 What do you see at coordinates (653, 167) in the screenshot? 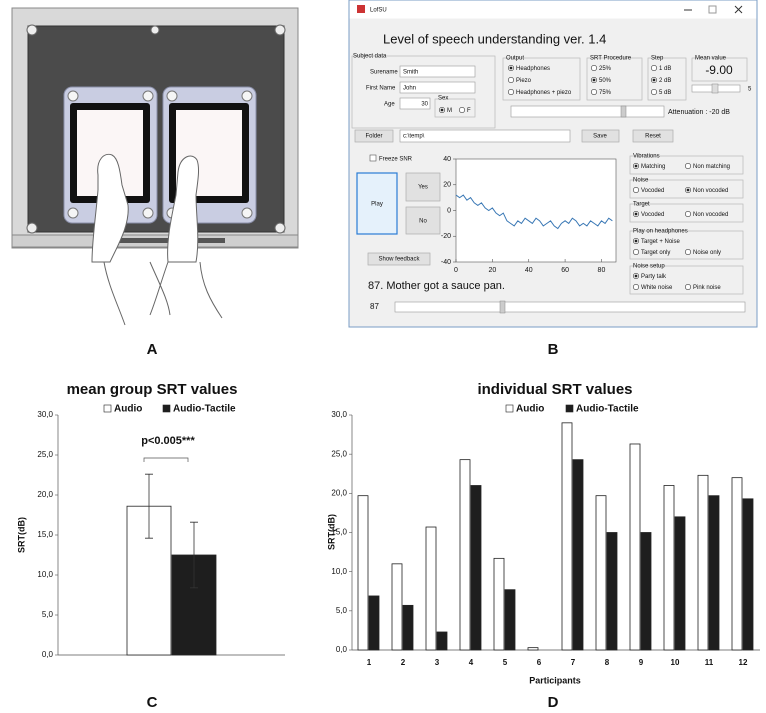
I see `radio-label: Matching` at bounding box center [653, 167].